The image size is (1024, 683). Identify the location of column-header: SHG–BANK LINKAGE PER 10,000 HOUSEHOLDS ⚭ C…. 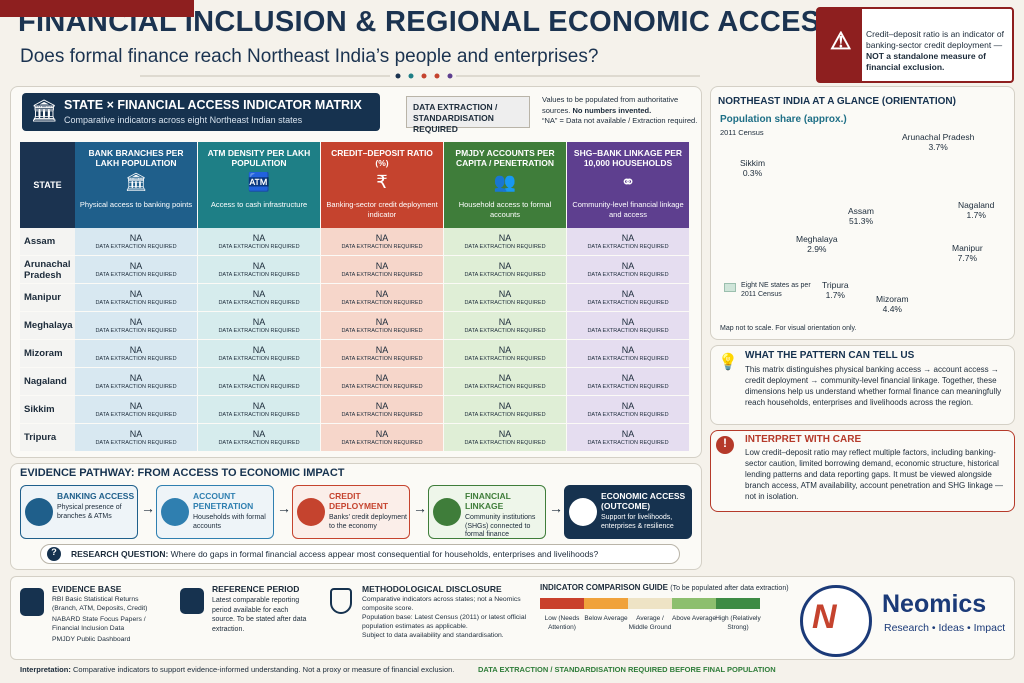
(628, 185).